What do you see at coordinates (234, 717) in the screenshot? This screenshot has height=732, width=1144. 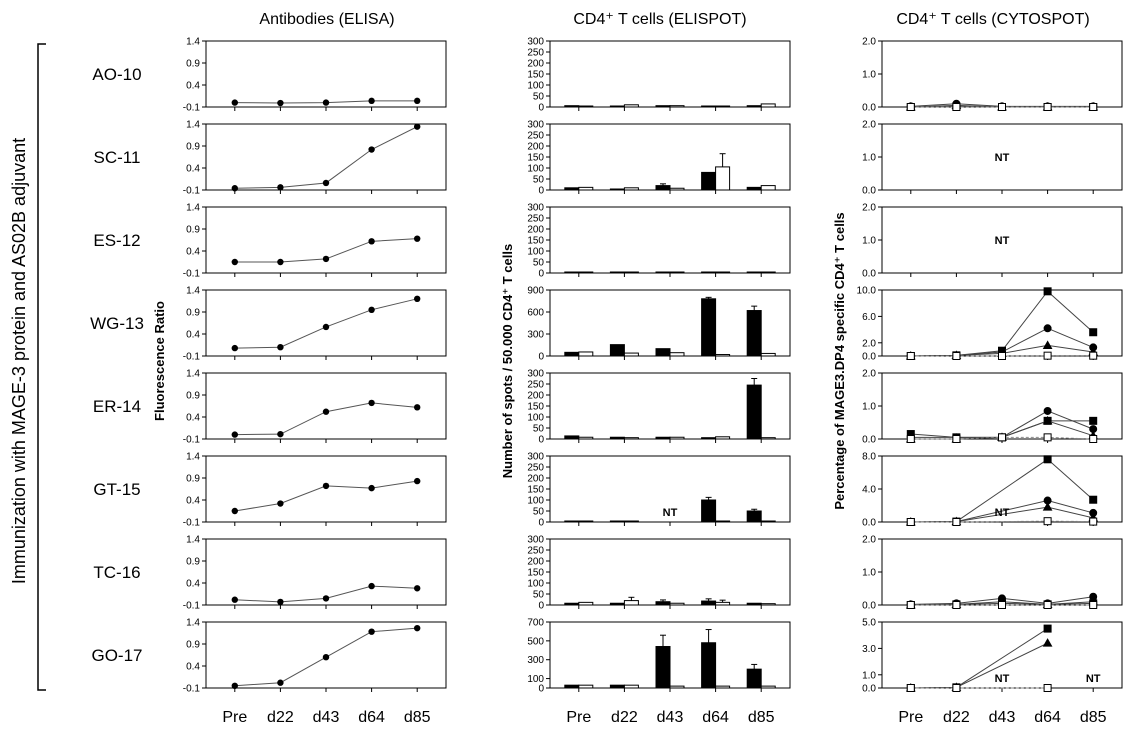 I see `x-tick-label: Pre` at bounding box center [234, 717].